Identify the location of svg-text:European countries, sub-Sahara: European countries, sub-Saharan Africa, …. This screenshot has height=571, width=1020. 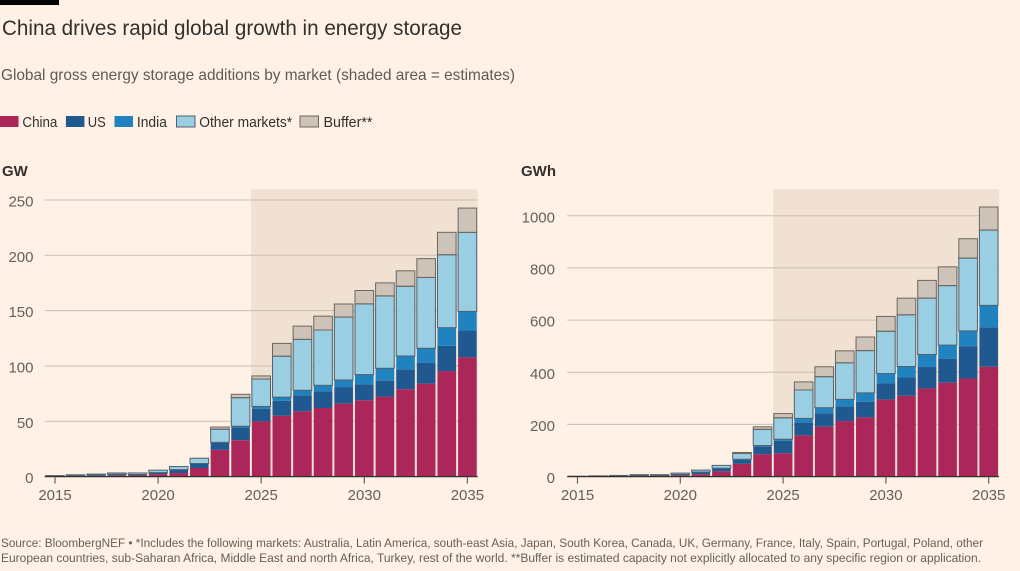
(491, 558).